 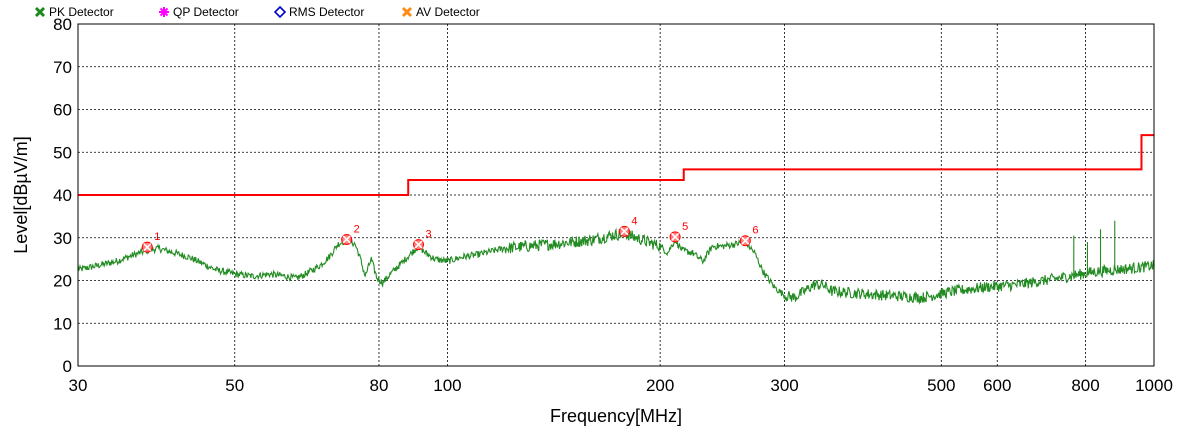 I want to click on x-tick-label: 300, so click(x=784, y=385).